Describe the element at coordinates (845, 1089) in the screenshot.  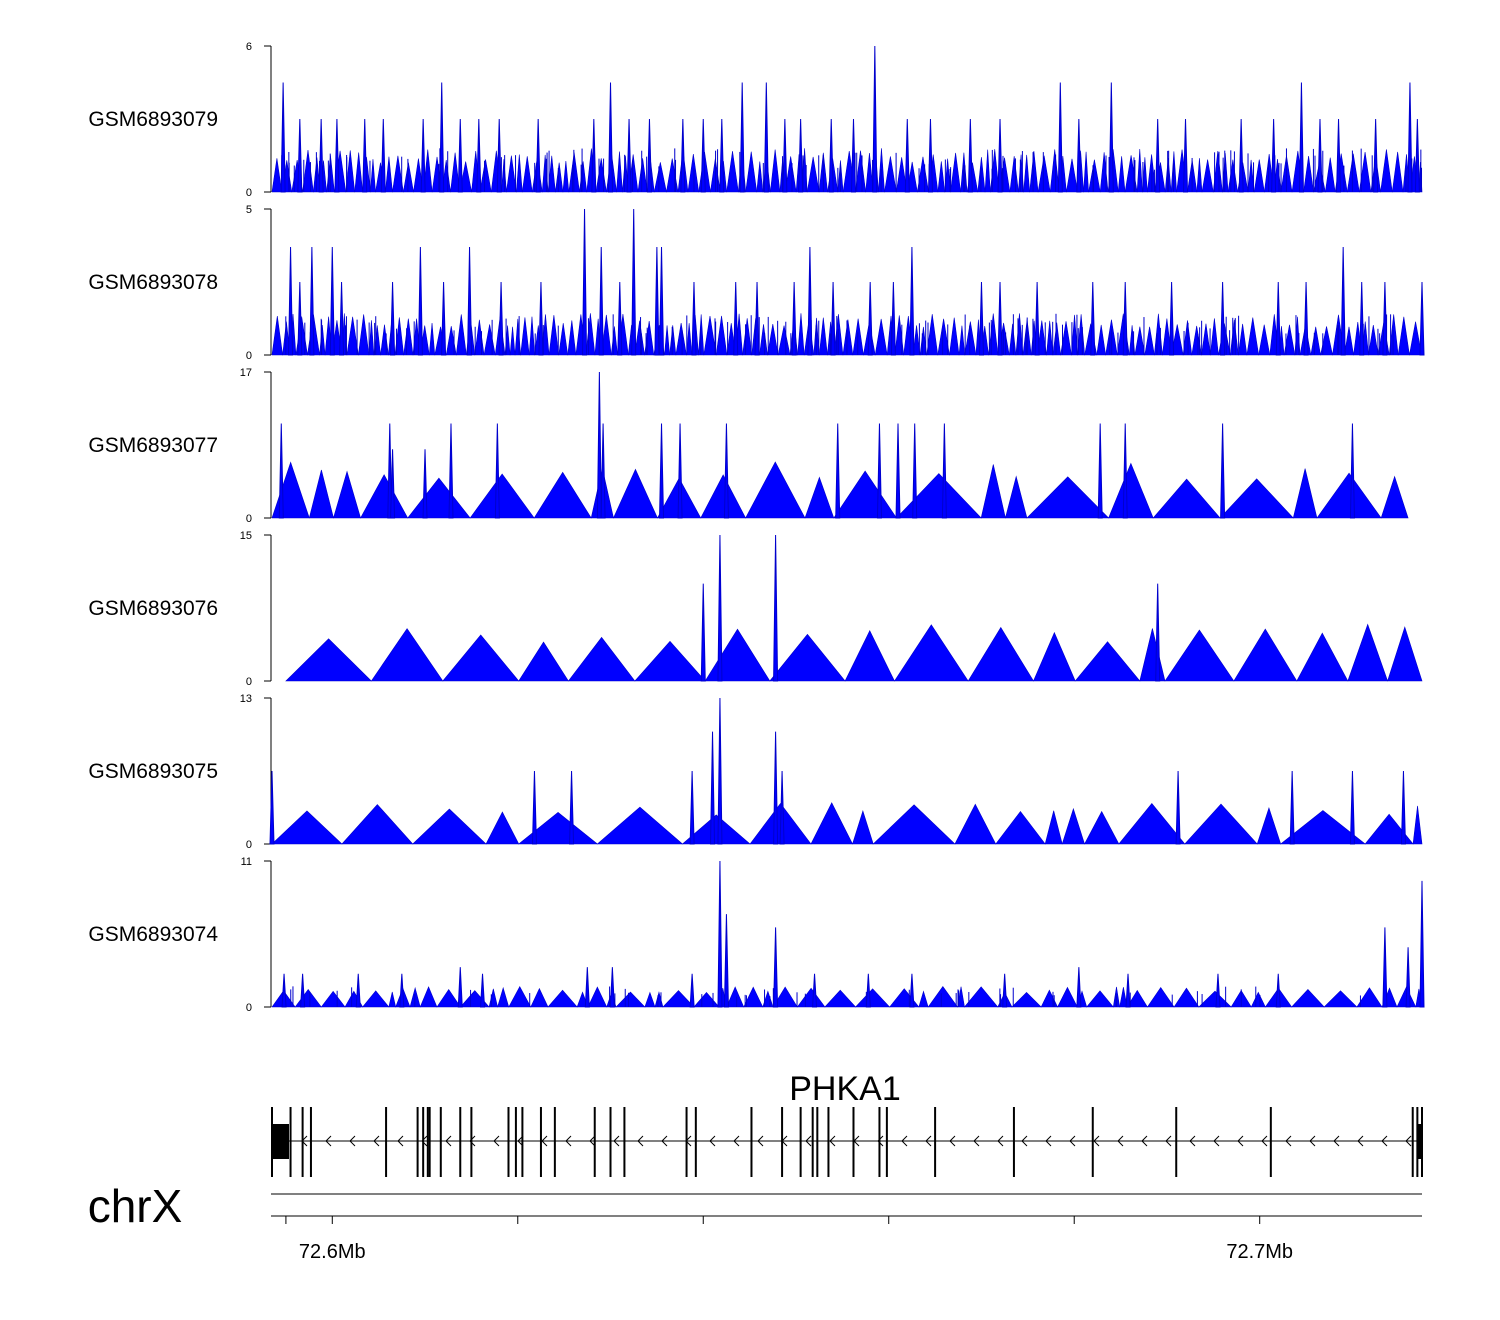
I see `gene-label: PHKA1` at that location.